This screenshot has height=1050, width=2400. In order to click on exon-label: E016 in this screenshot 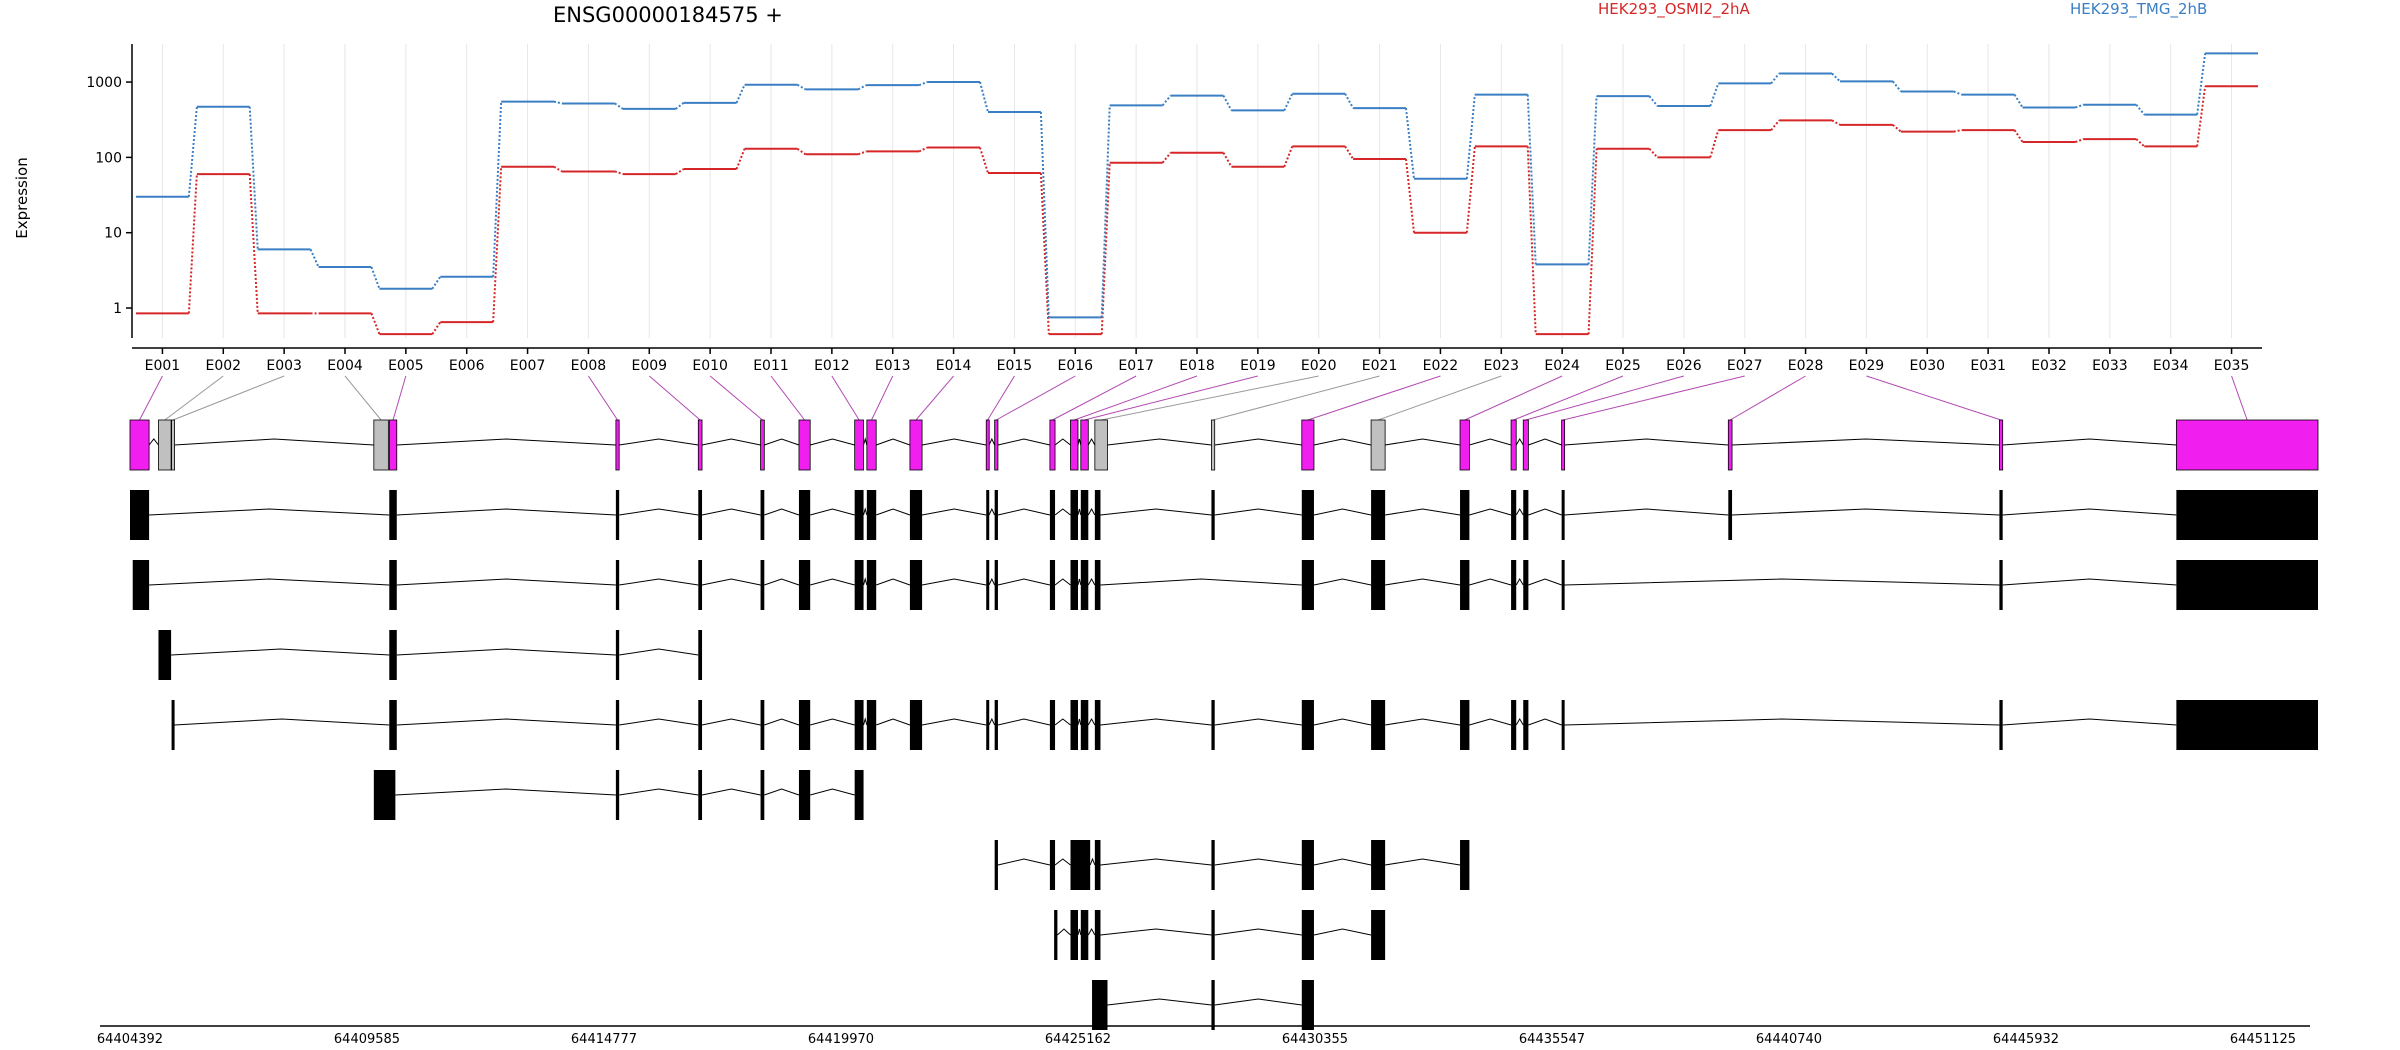, I will do `click(1075, 366)`.